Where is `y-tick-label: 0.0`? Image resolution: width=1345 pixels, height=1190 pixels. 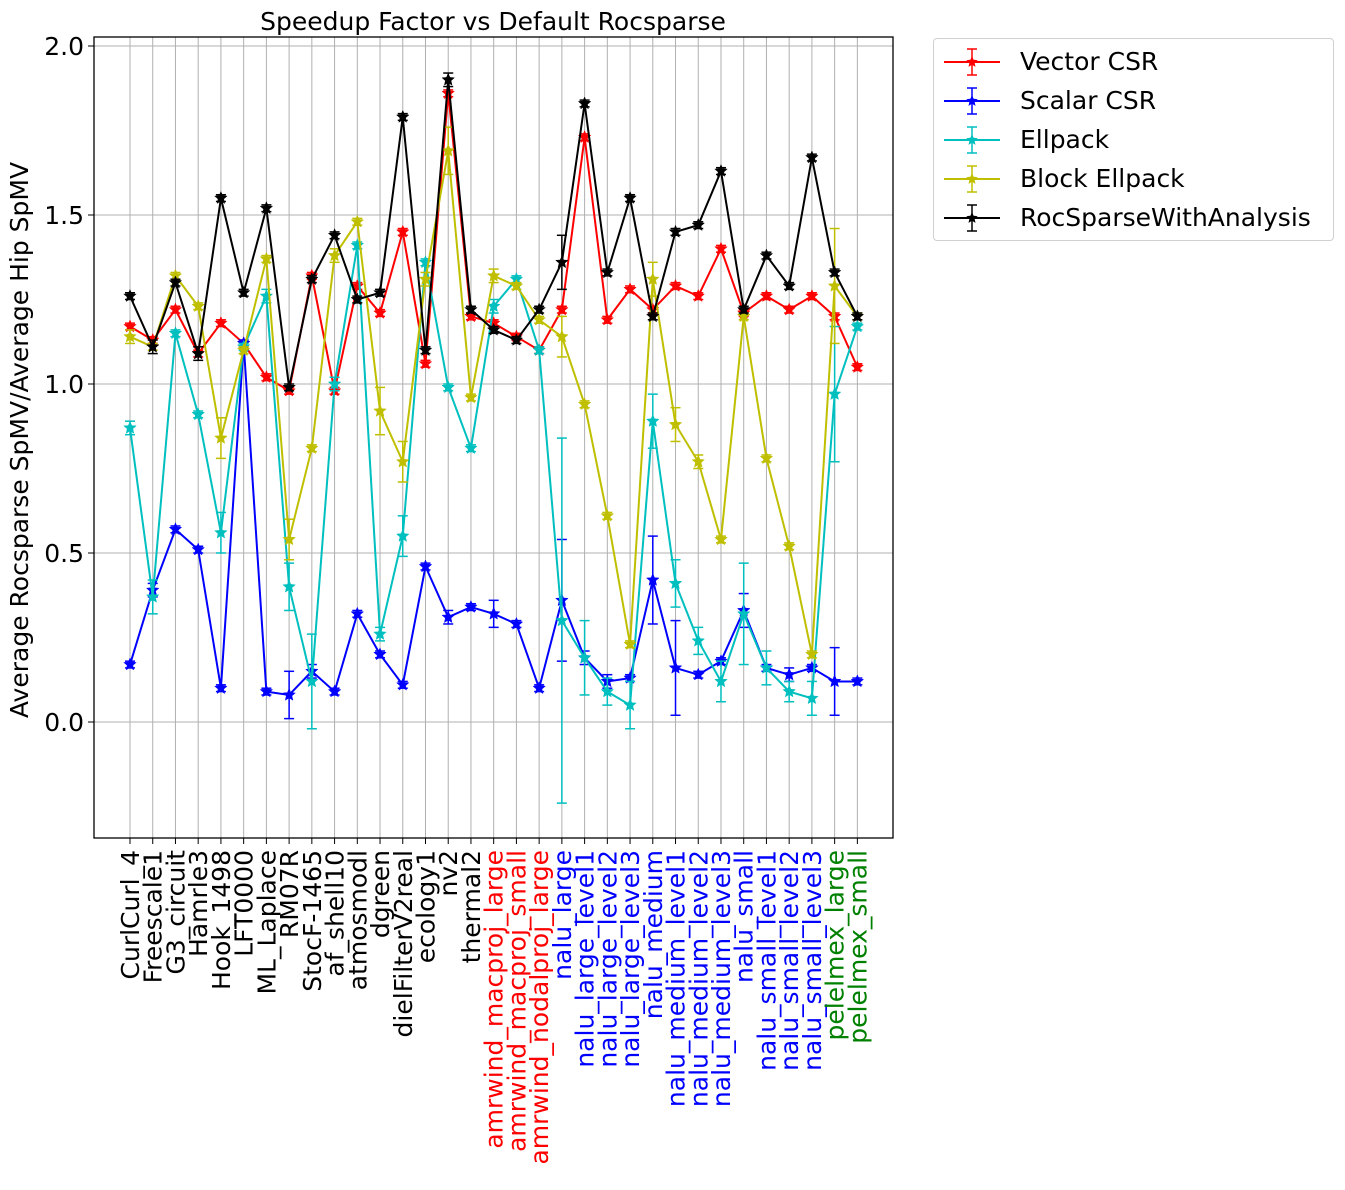
y-tick-label: 0.0 is located at coordinates (64, 722).